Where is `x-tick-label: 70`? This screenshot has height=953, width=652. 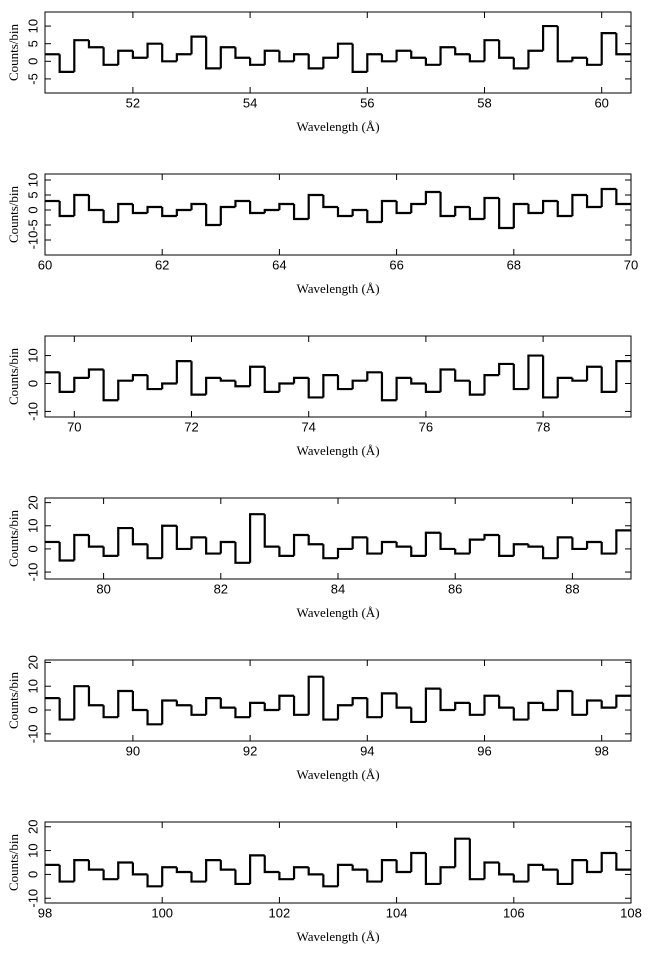
x-tick-label: 70 is located at coordinates (631, 264).